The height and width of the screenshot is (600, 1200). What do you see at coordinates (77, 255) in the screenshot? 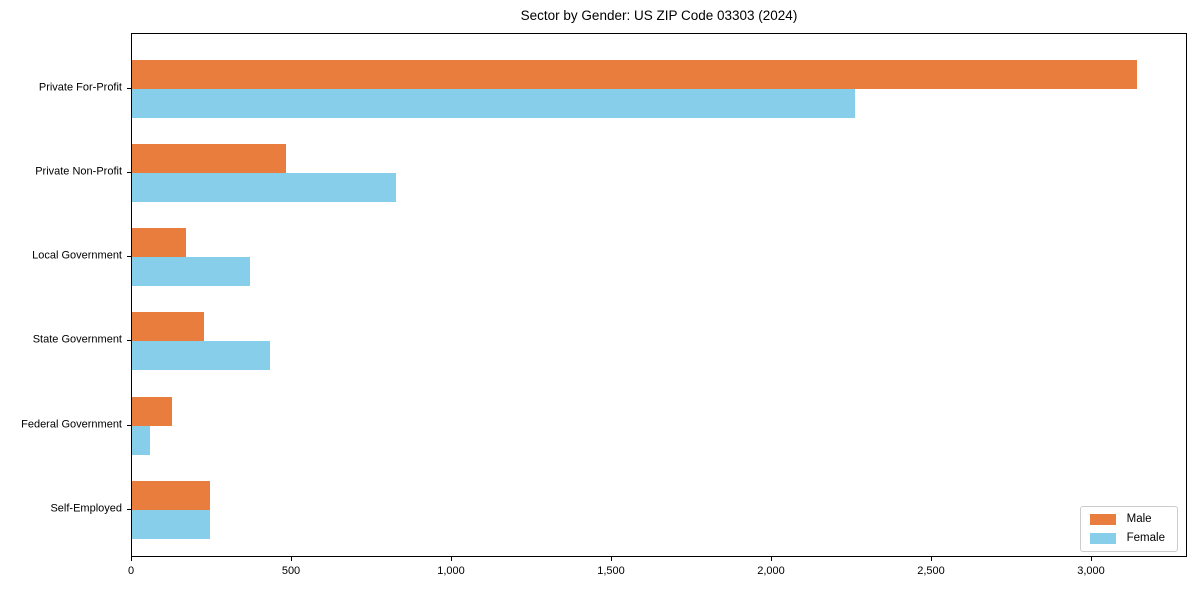
I see `y-axis-category-label-local-government: Local Government` at bounding box center [77, 255].